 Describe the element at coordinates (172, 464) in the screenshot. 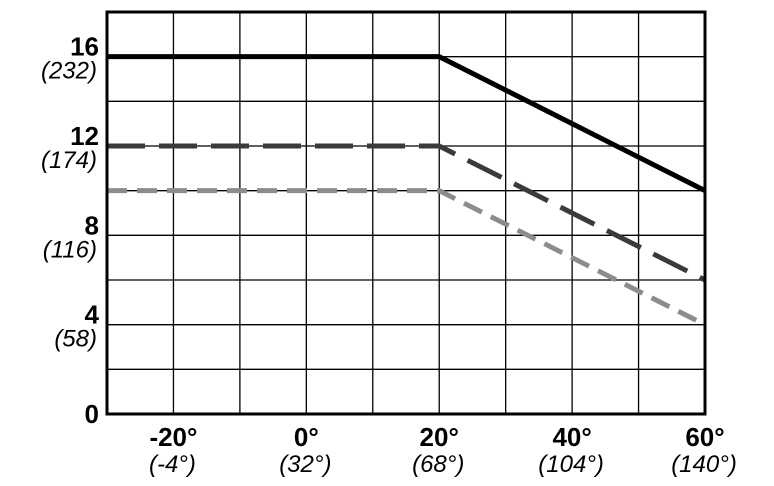

I see `x-tick-sublabel: (-4°)` at that location.